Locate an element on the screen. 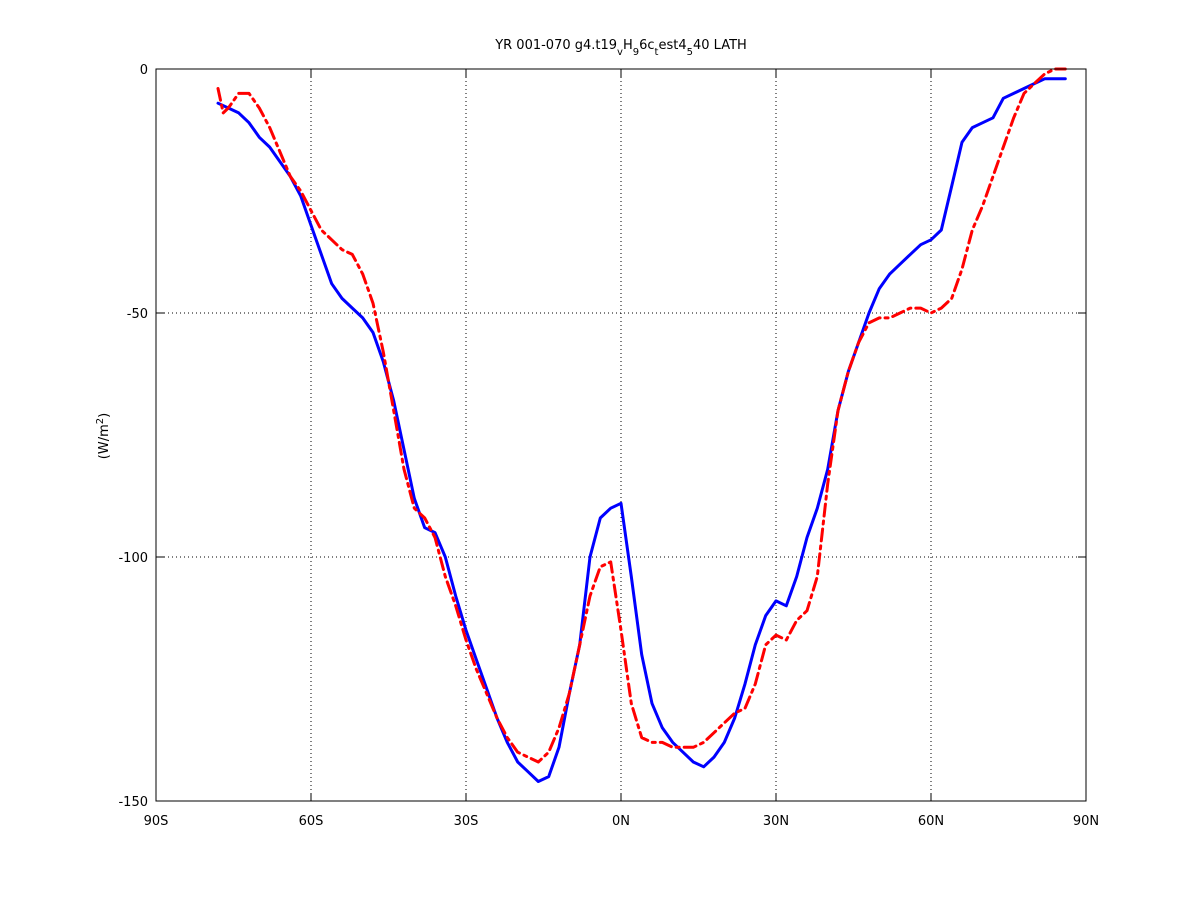  x-tick-label: 30N is located at coordinates (776, 821).